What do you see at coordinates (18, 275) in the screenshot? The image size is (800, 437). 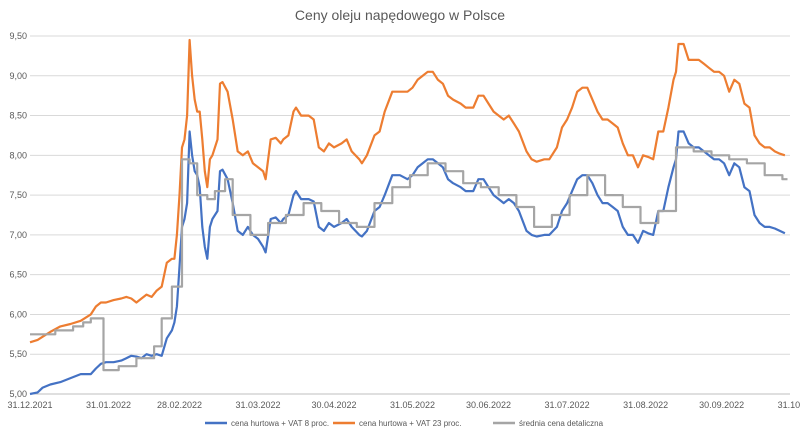 I see `y-tick-label: 6,50` at bounding box center [18, 275].